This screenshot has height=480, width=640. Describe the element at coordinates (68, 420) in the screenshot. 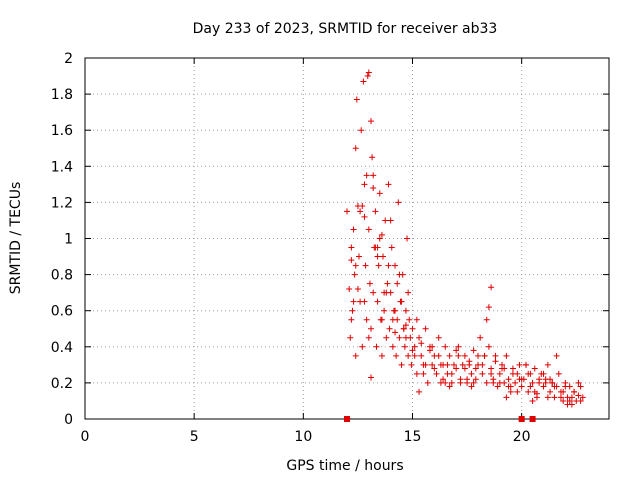

I see `y-tick-label: 0` at that location.